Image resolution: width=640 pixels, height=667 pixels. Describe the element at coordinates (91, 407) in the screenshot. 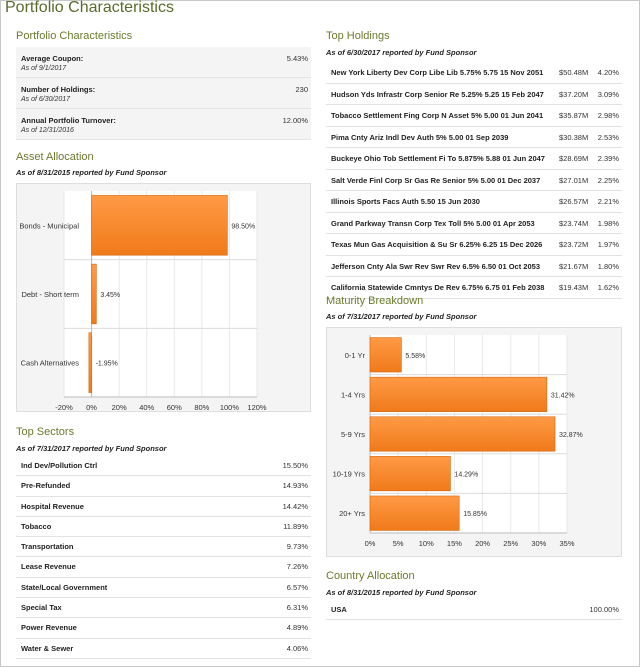

I see `asset-tick-label: 0%` at that location.